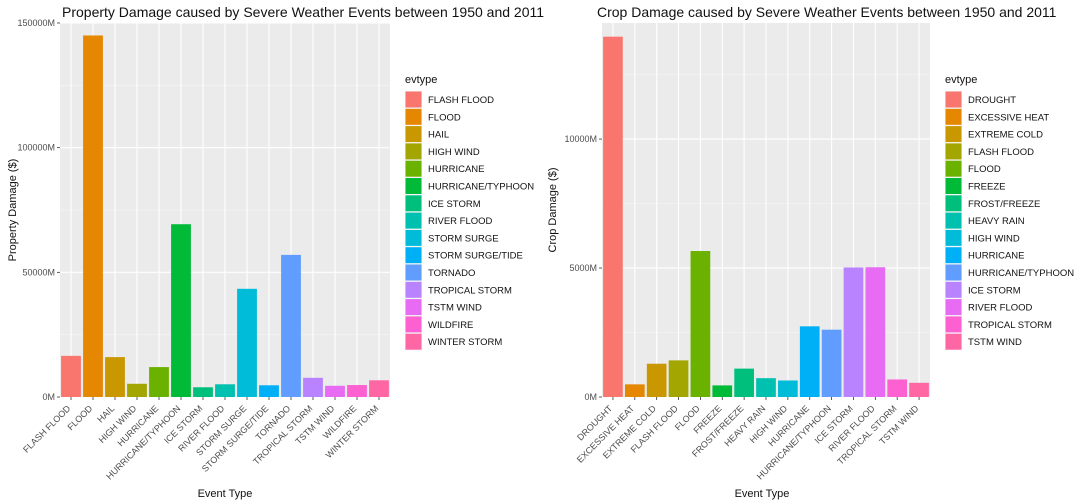 The width and height of the screenshot is (1080, 504). What do you see at coordinates (553, 210) in the screenshot?
I see `y-axis-title: Crop Damage ($)` at bounding box center [553, 210].